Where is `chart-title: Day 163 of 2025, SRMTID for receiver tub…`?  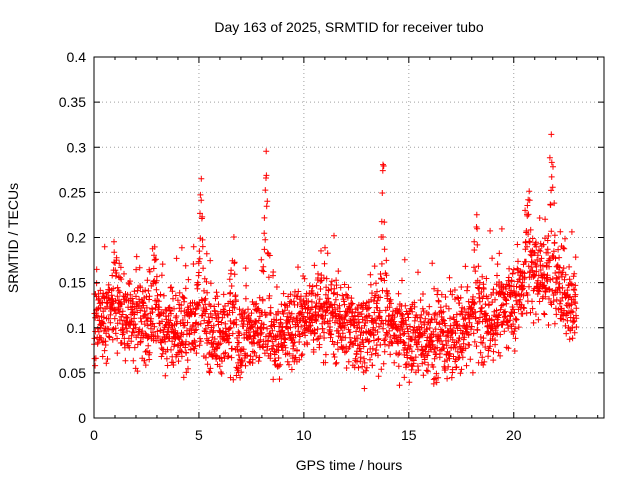
chart-title: Day 163 of 2025, SRMTID for receiver tub… is located at coordinates (348, 27).